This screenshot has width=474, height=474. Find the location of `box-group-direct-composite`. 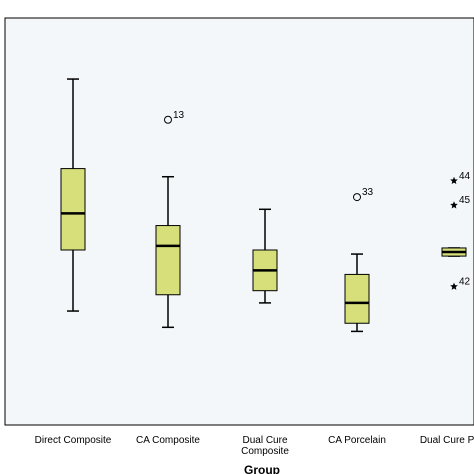

box-group-direct-composite is located at coordinates (73, 195).